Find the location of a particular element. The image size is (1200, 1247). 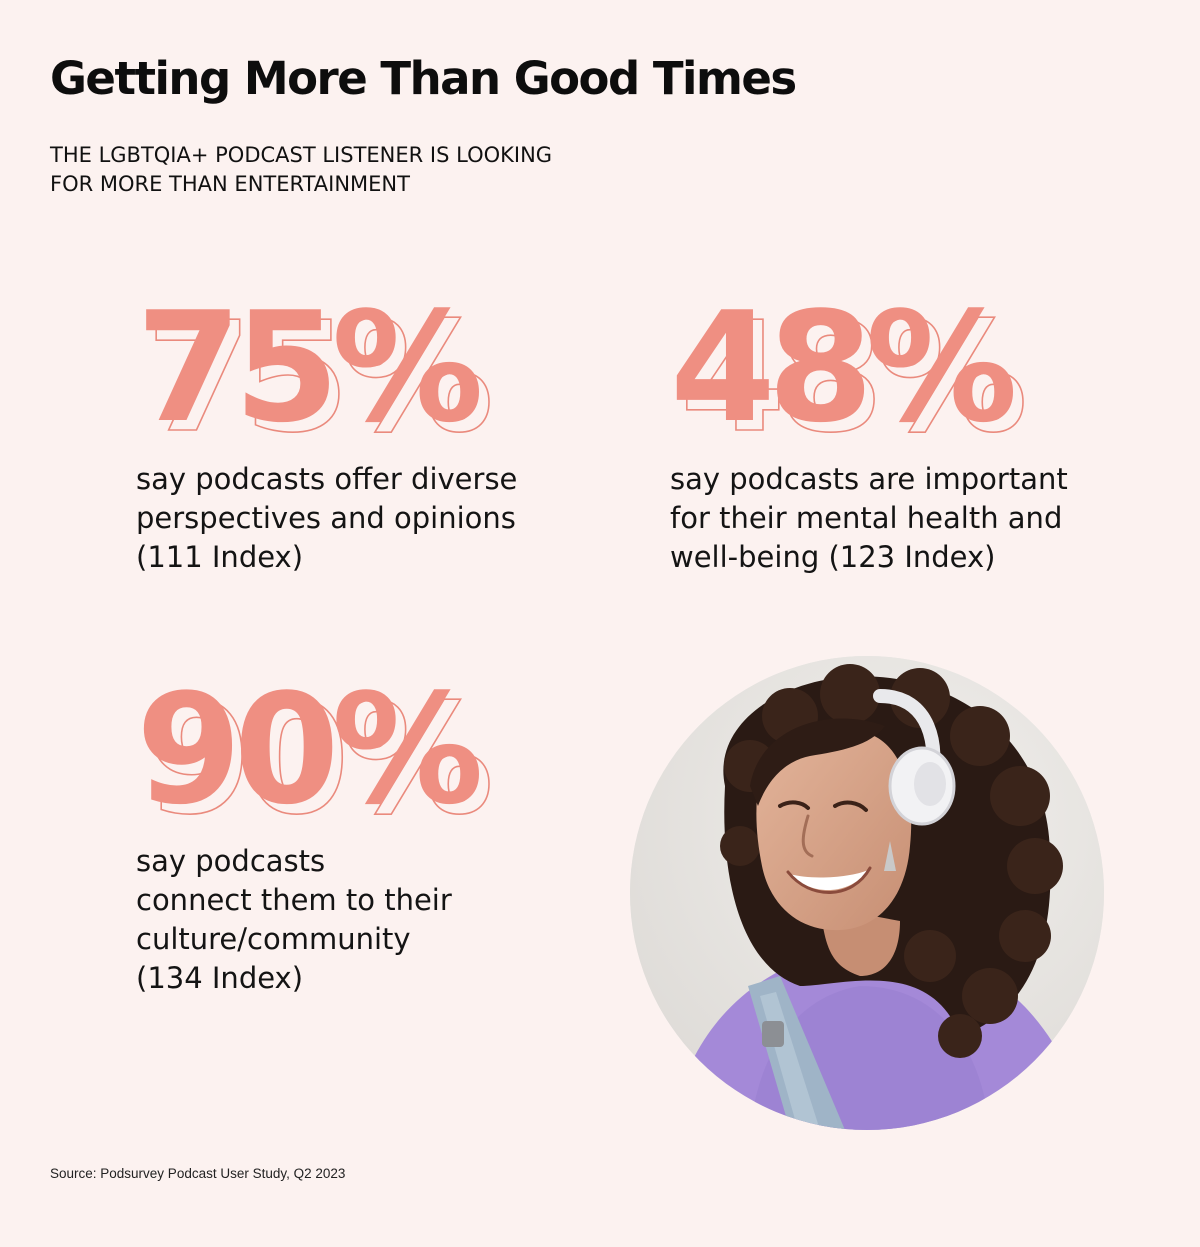

stat-description-line: for their mental health and is located at coordinates (866, 518).